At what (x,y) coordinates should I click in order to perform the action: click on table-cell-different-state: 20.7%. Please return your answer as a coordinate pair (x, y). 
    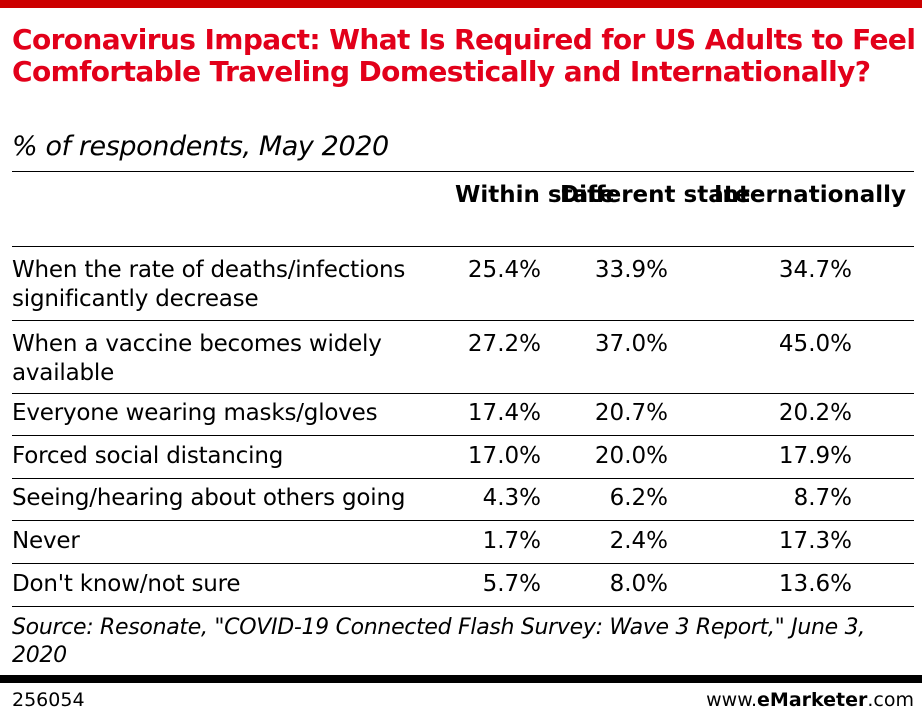
    Looking at the image, I should click on (631, 413).